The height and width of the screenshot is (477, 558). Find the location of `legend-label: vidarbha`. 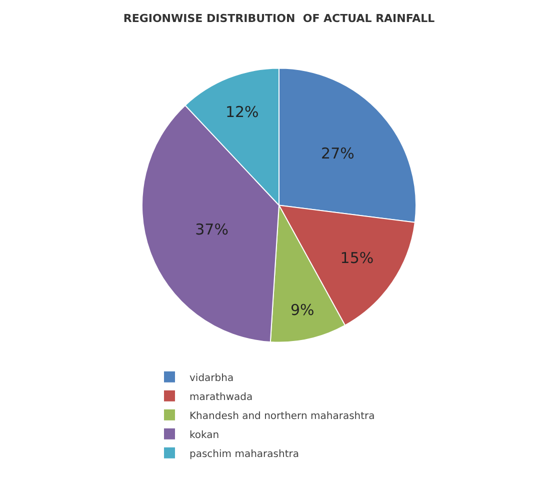

legend-label: vidarbha is located at coordinates (212, 378).